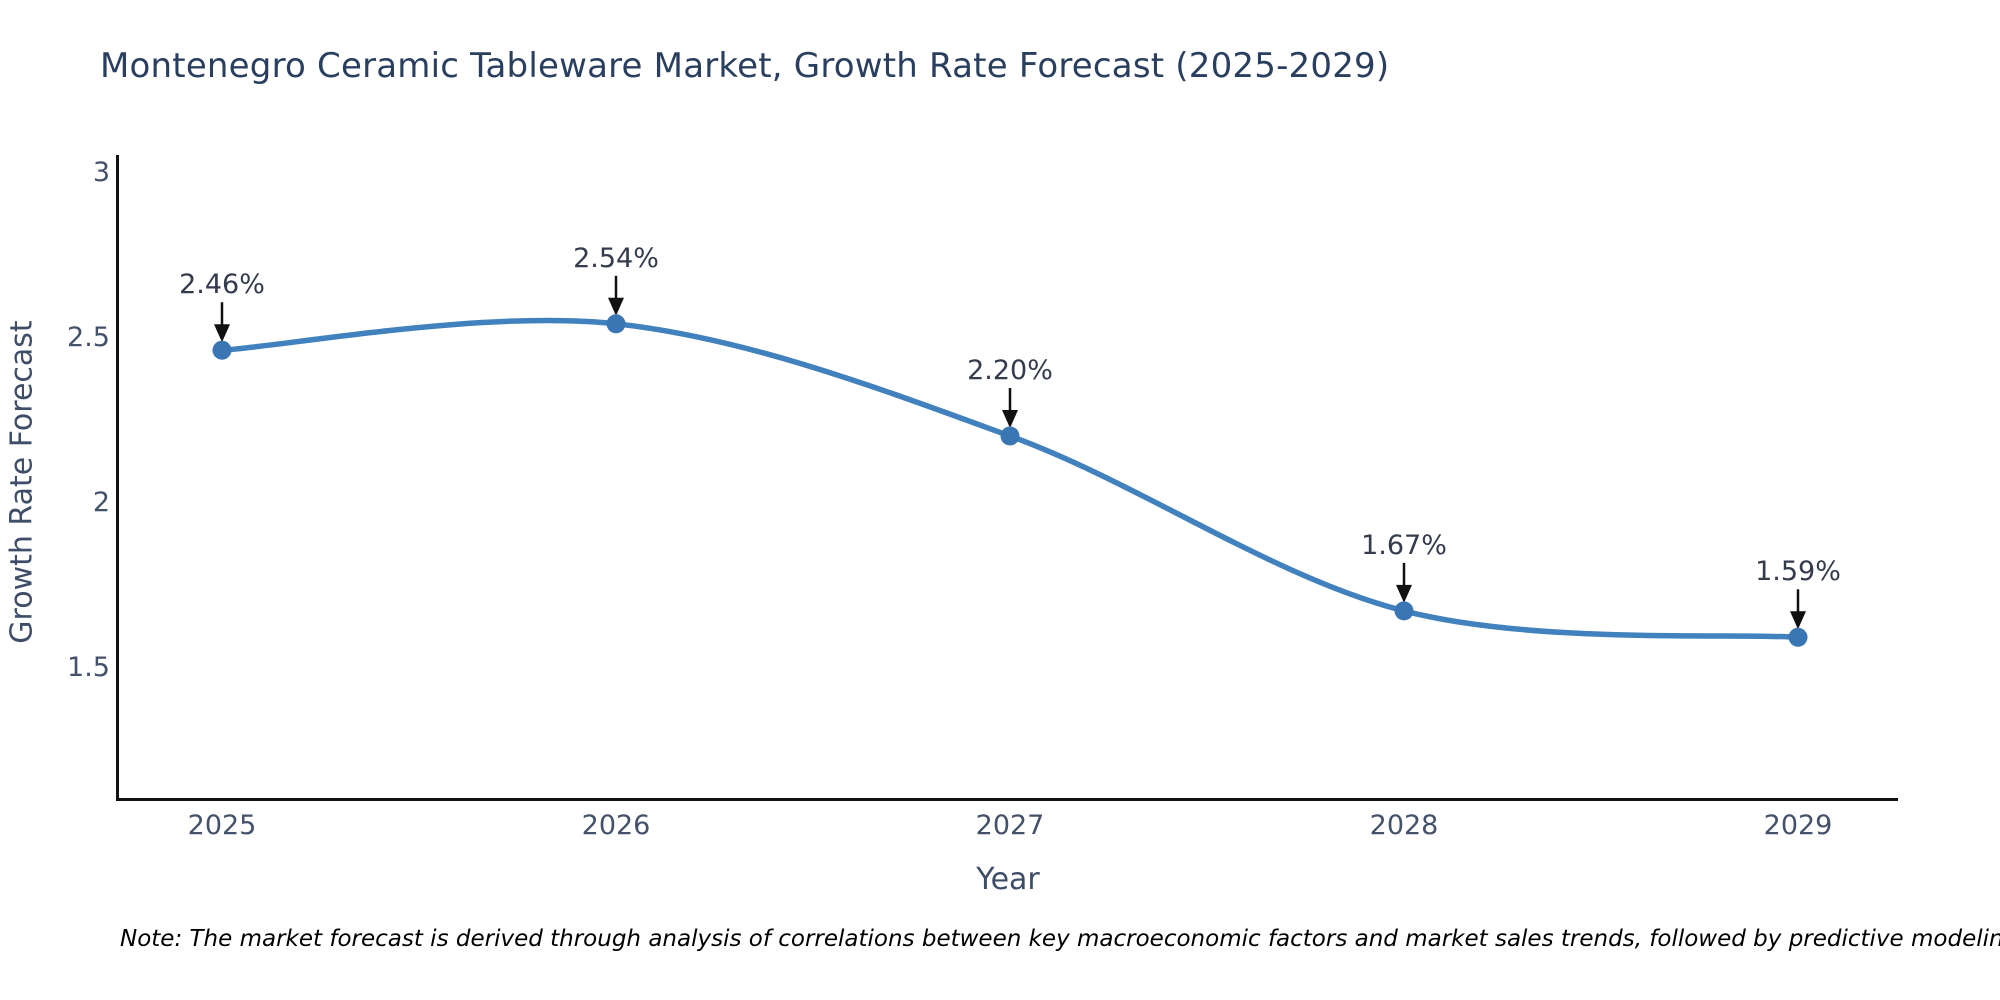  What do you see at coordinates (1798, 572) in the screenshot?
I see `annotation-label: 1.59%` at bounding box center [1798, 572].